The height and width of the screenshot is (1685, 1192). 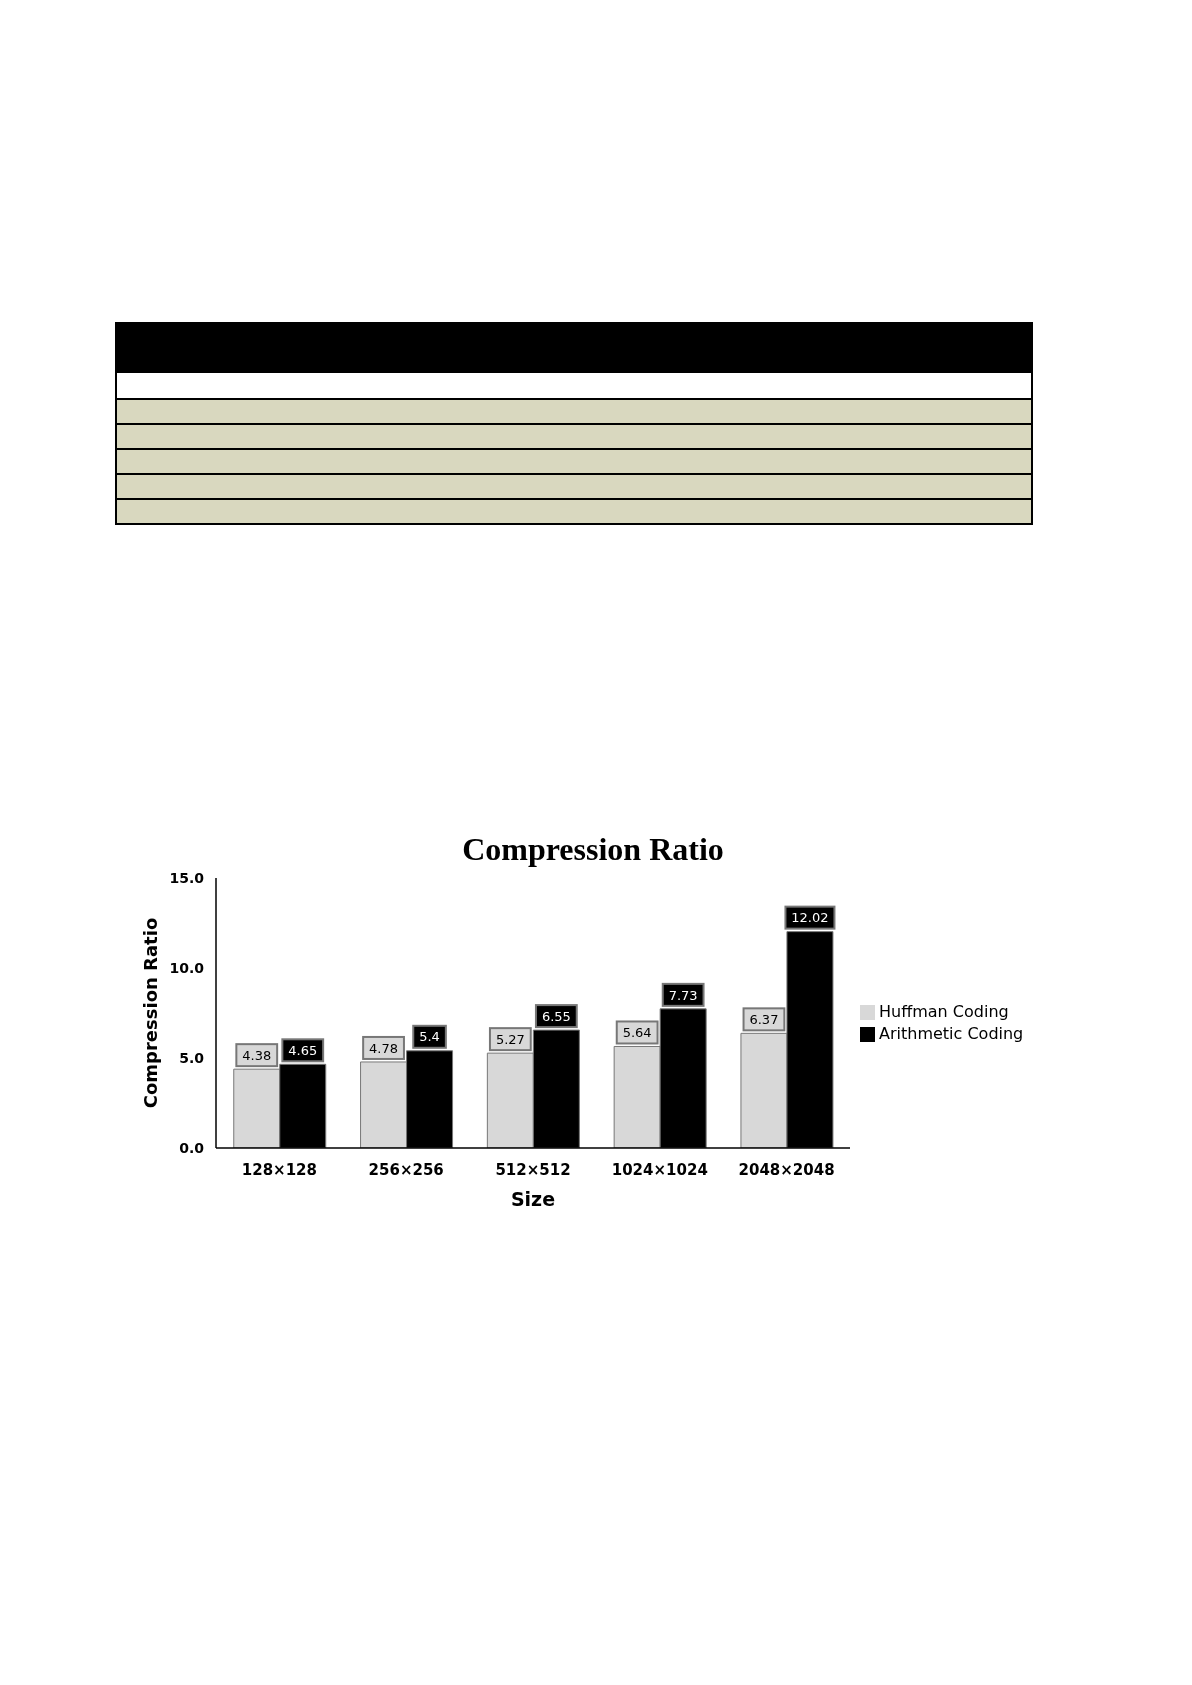 I want to click on x-tick-label: 256×256, so click(x=406, y=1169).